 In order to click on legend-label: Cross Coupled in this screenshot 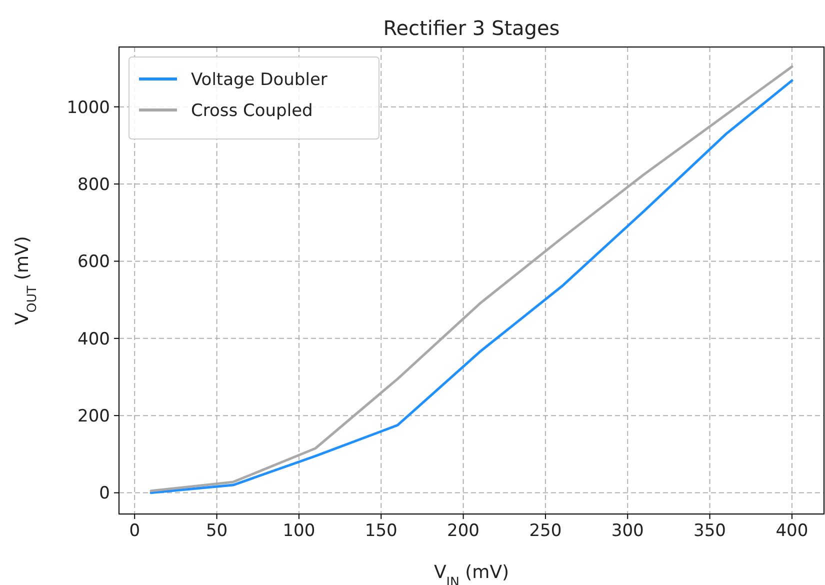, I will do `click(252, 110)`.